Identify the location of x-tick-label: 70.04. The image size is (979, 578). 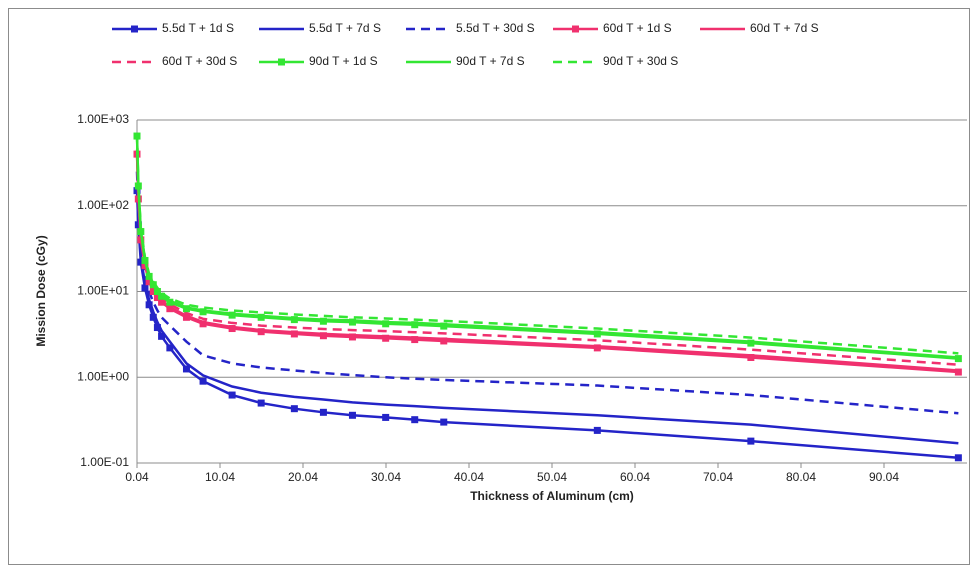
(718, 477).